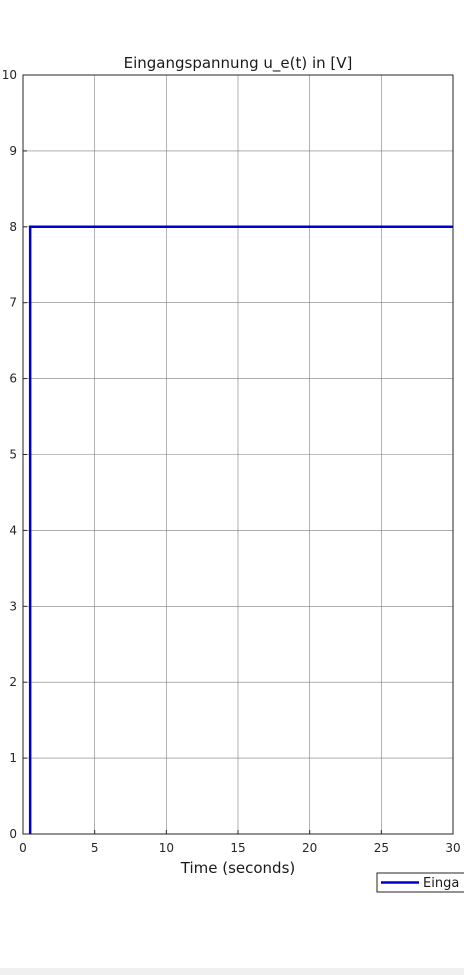 The image size is (464, 975). Describe the element at coordinates (13, 151) in the screenshot. I see `y-tick-label: 9` at that location.